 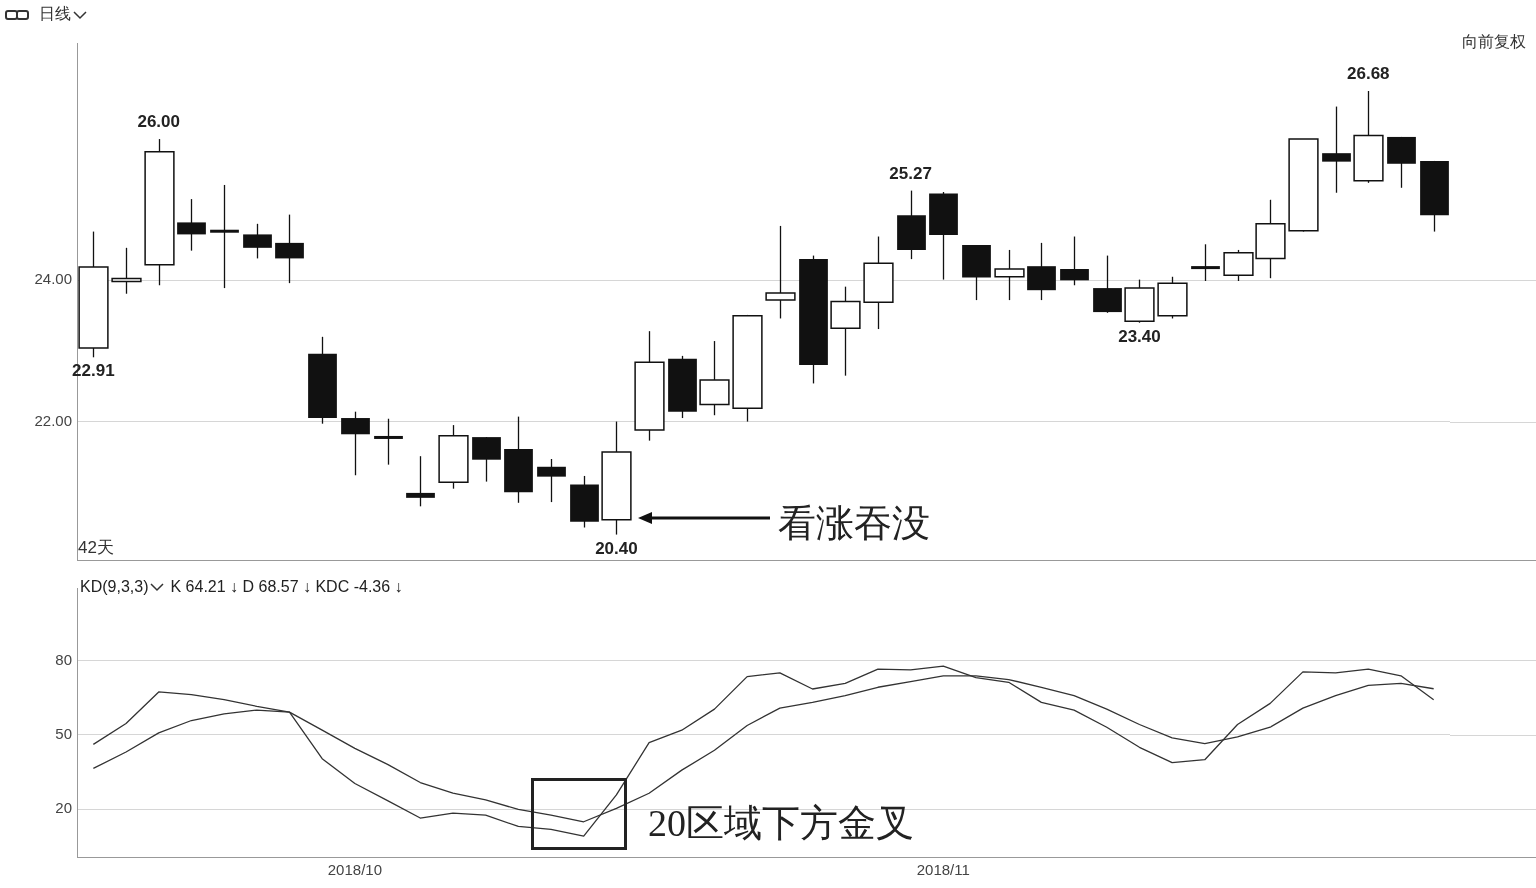 I want to click on text: 日线, so click(x=55, y=14).